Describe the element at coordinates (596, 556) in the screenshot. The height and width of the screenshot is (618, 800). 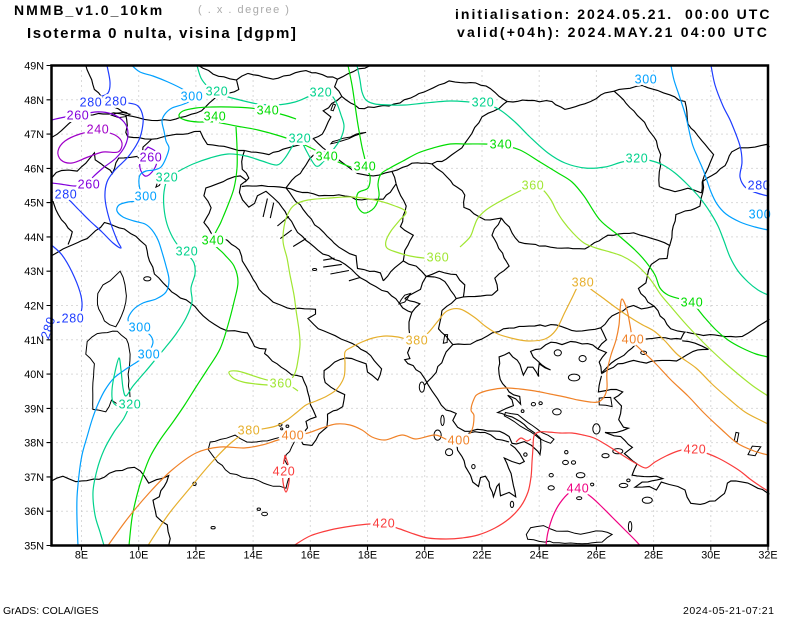
I see `svg-text: 26E` at that location.